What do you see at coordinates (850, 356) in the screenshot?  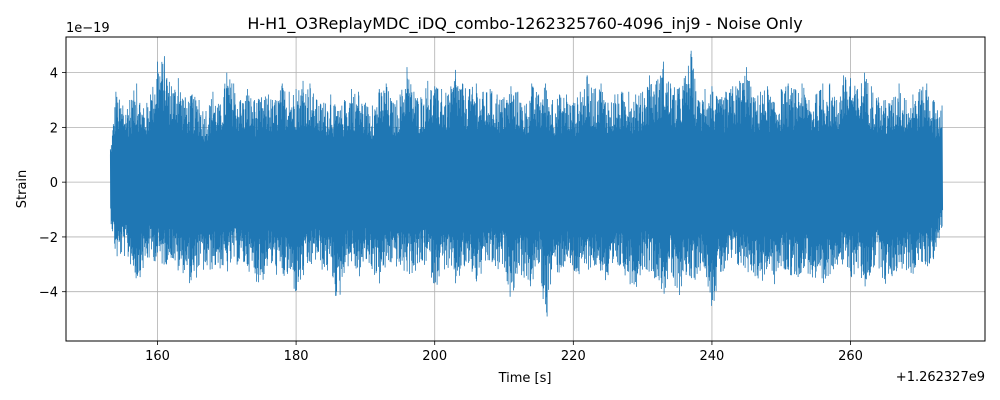 I see `x-tick-label: 260` at bounding box center [850, 356].